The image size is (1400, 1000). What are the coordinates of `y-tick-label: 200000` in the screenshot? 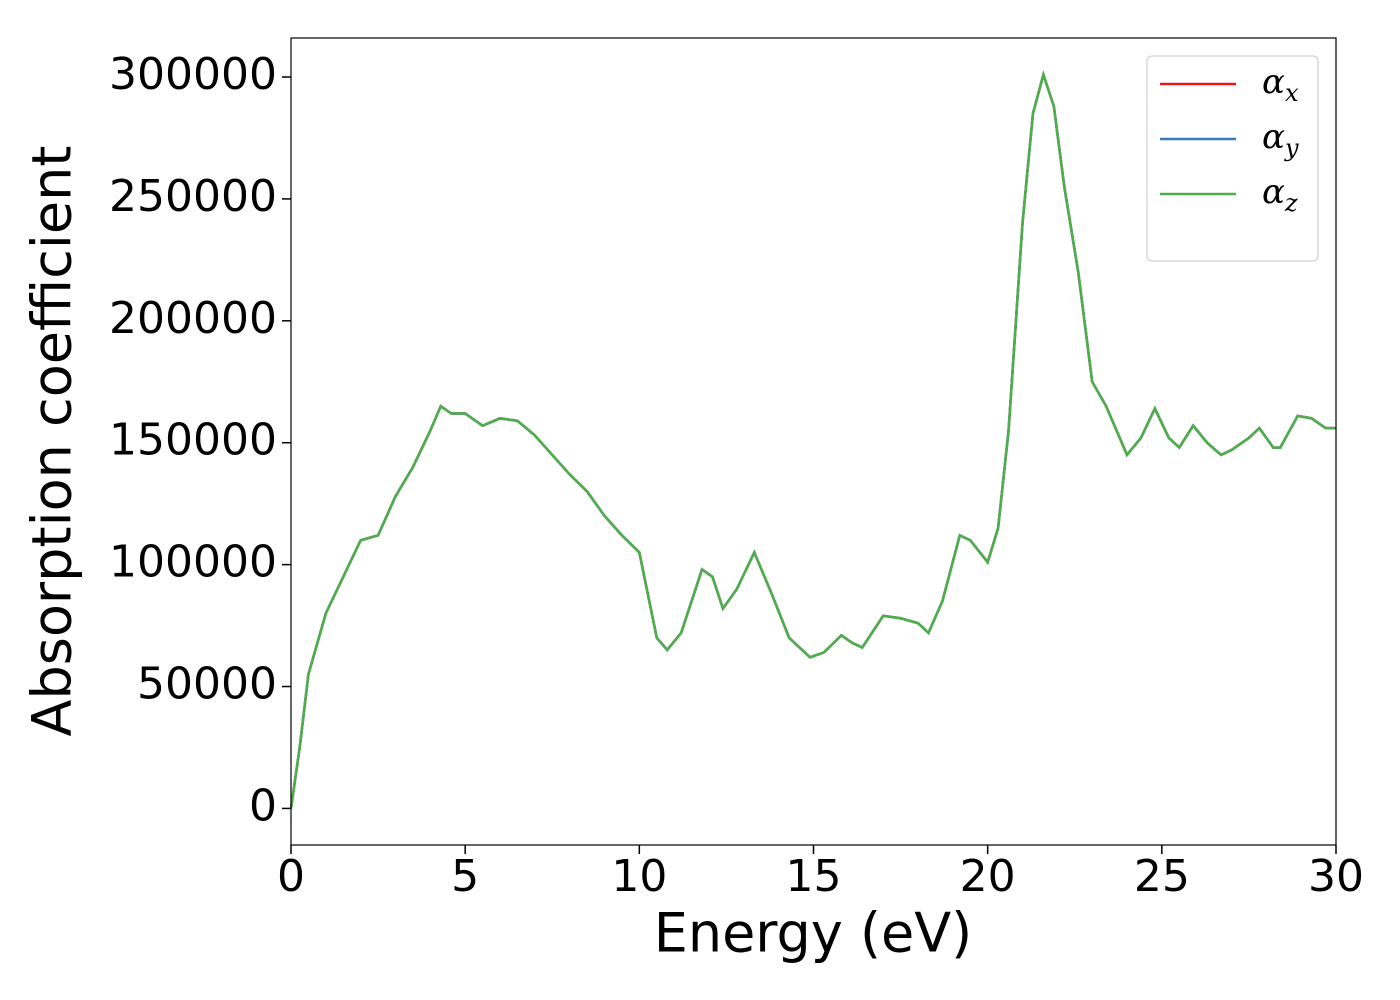 It's located at (193, 318).